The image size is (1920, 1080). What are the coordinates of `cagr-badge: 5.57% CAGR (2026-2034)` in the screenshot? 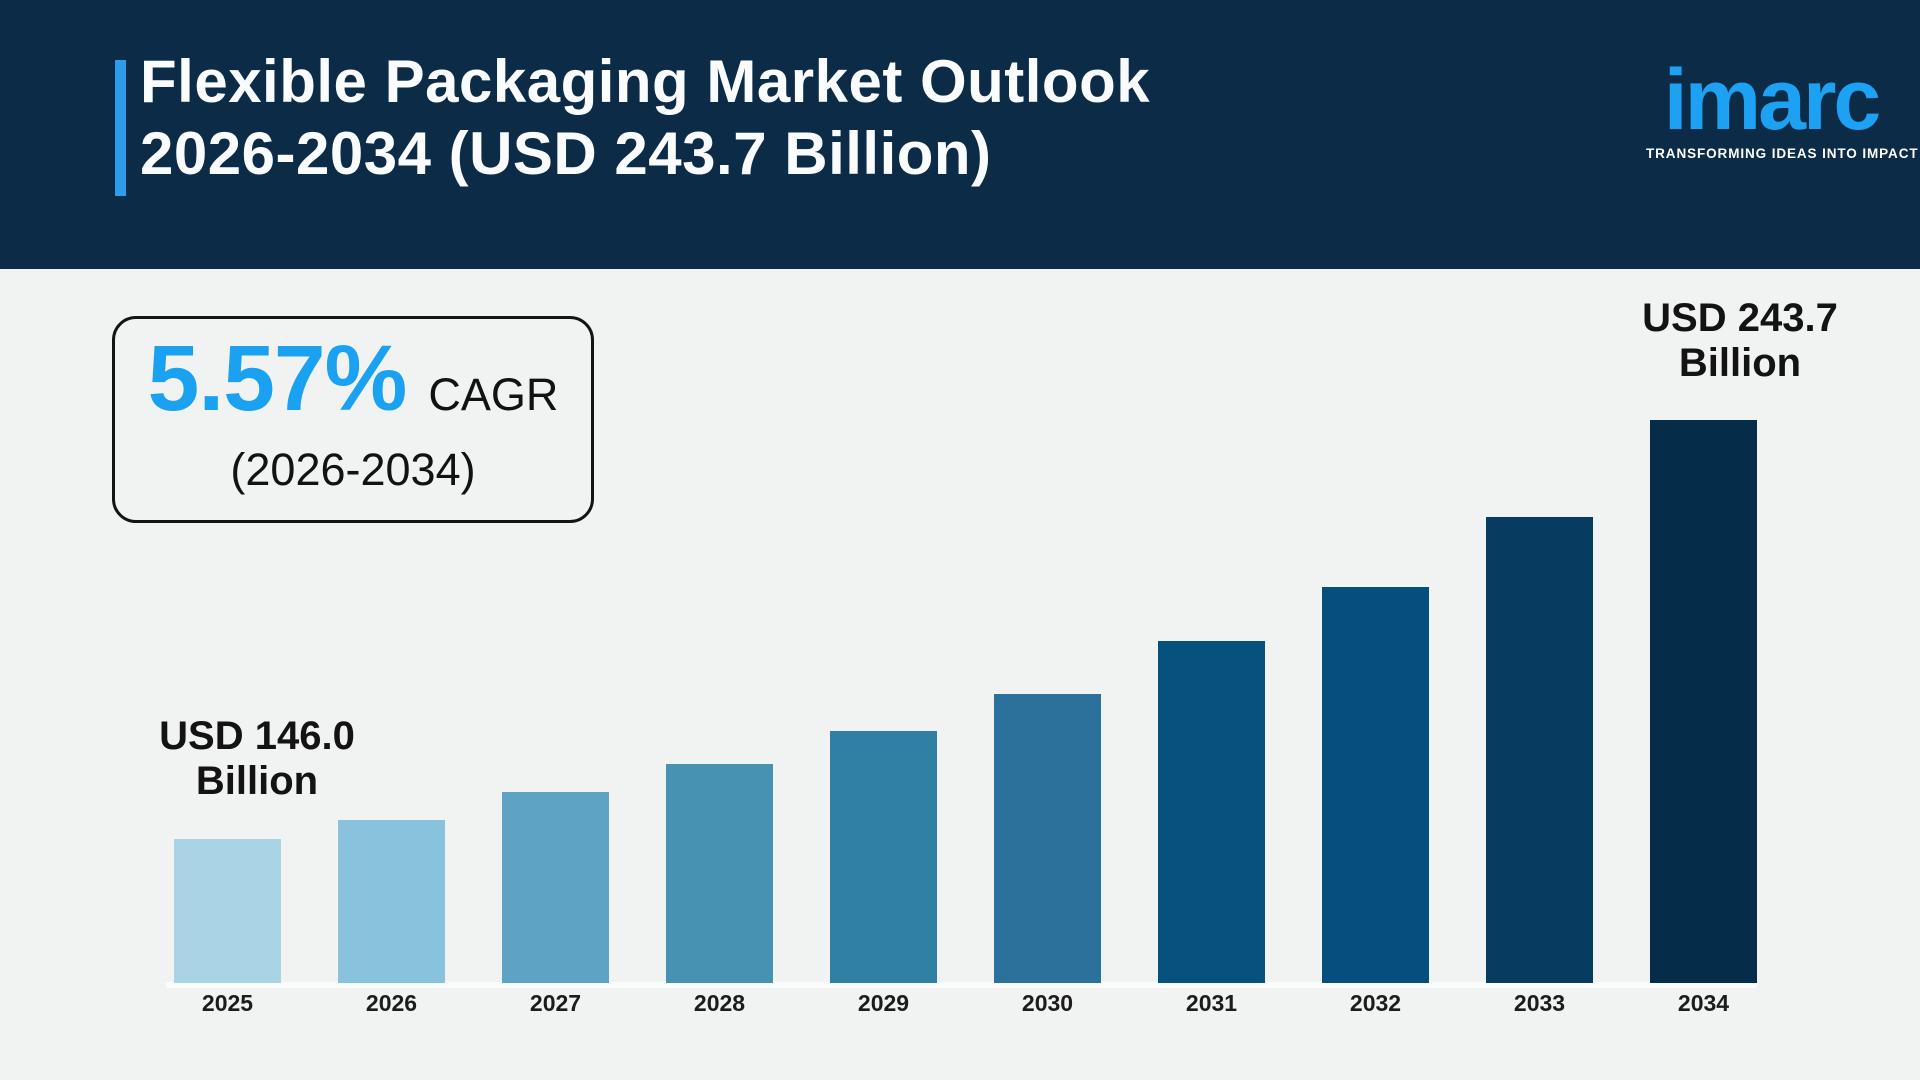 It's located at (353, 419).